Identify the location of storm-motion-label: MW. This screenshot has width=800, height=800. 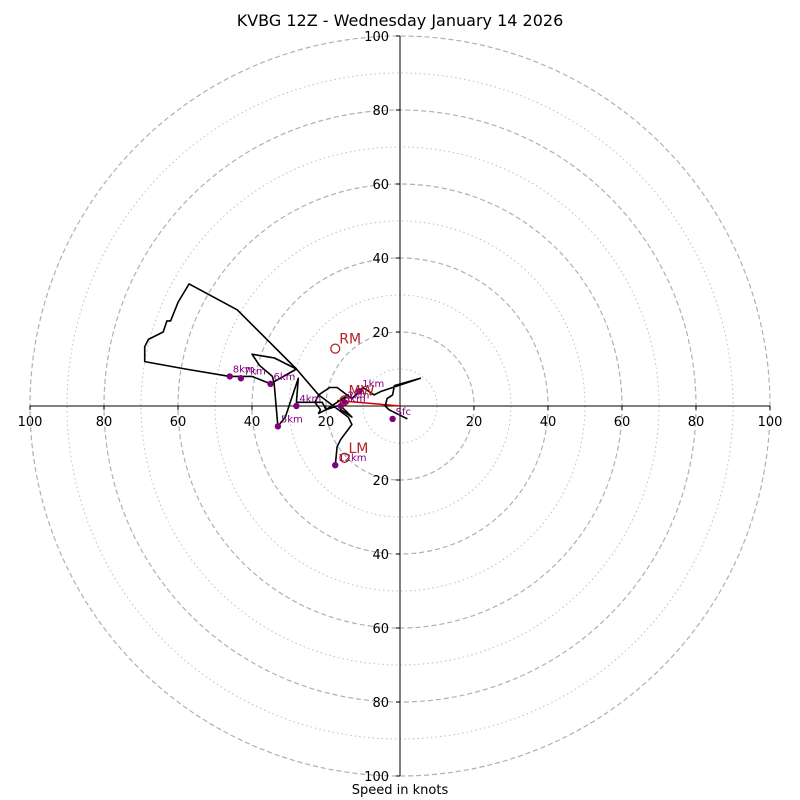
(362, 391).